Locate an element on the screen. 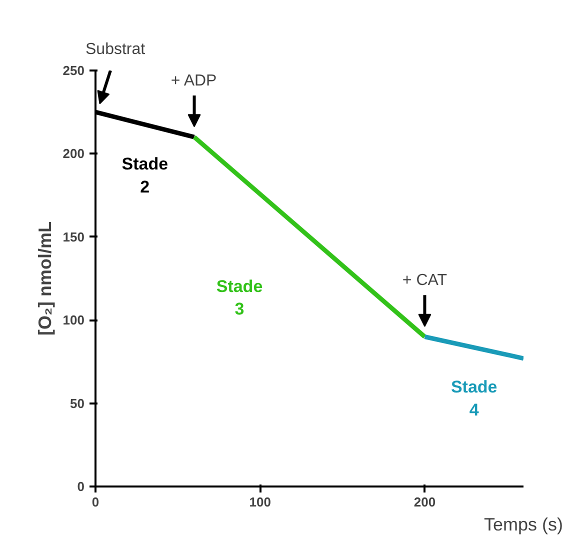 The image size is (568, 556). y-tick-label: 50 is located at coordinates (77, 403).